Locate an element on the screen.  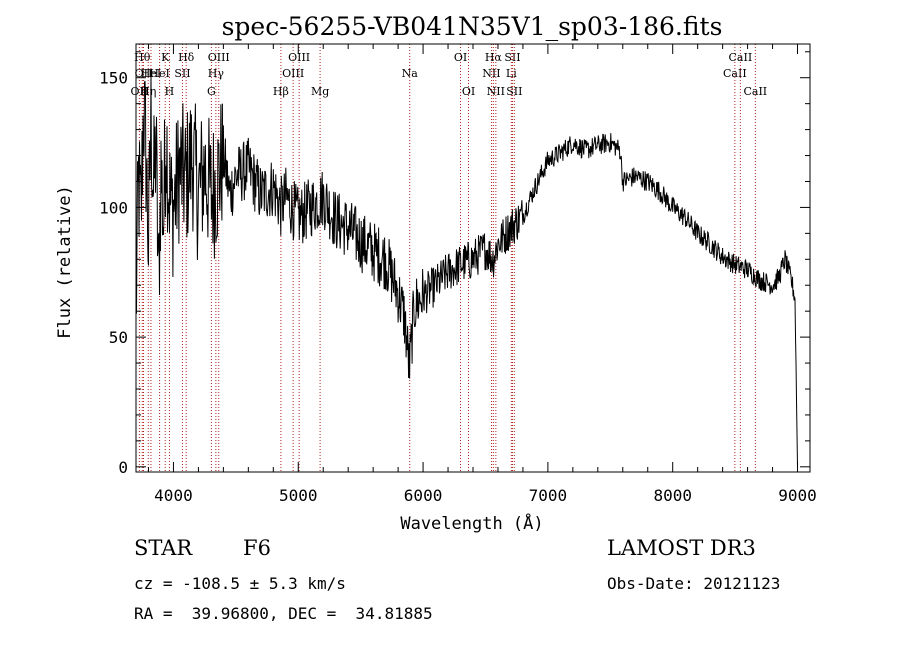
x-tick-label-8000: 8000 is located at coordinates (672, 495).